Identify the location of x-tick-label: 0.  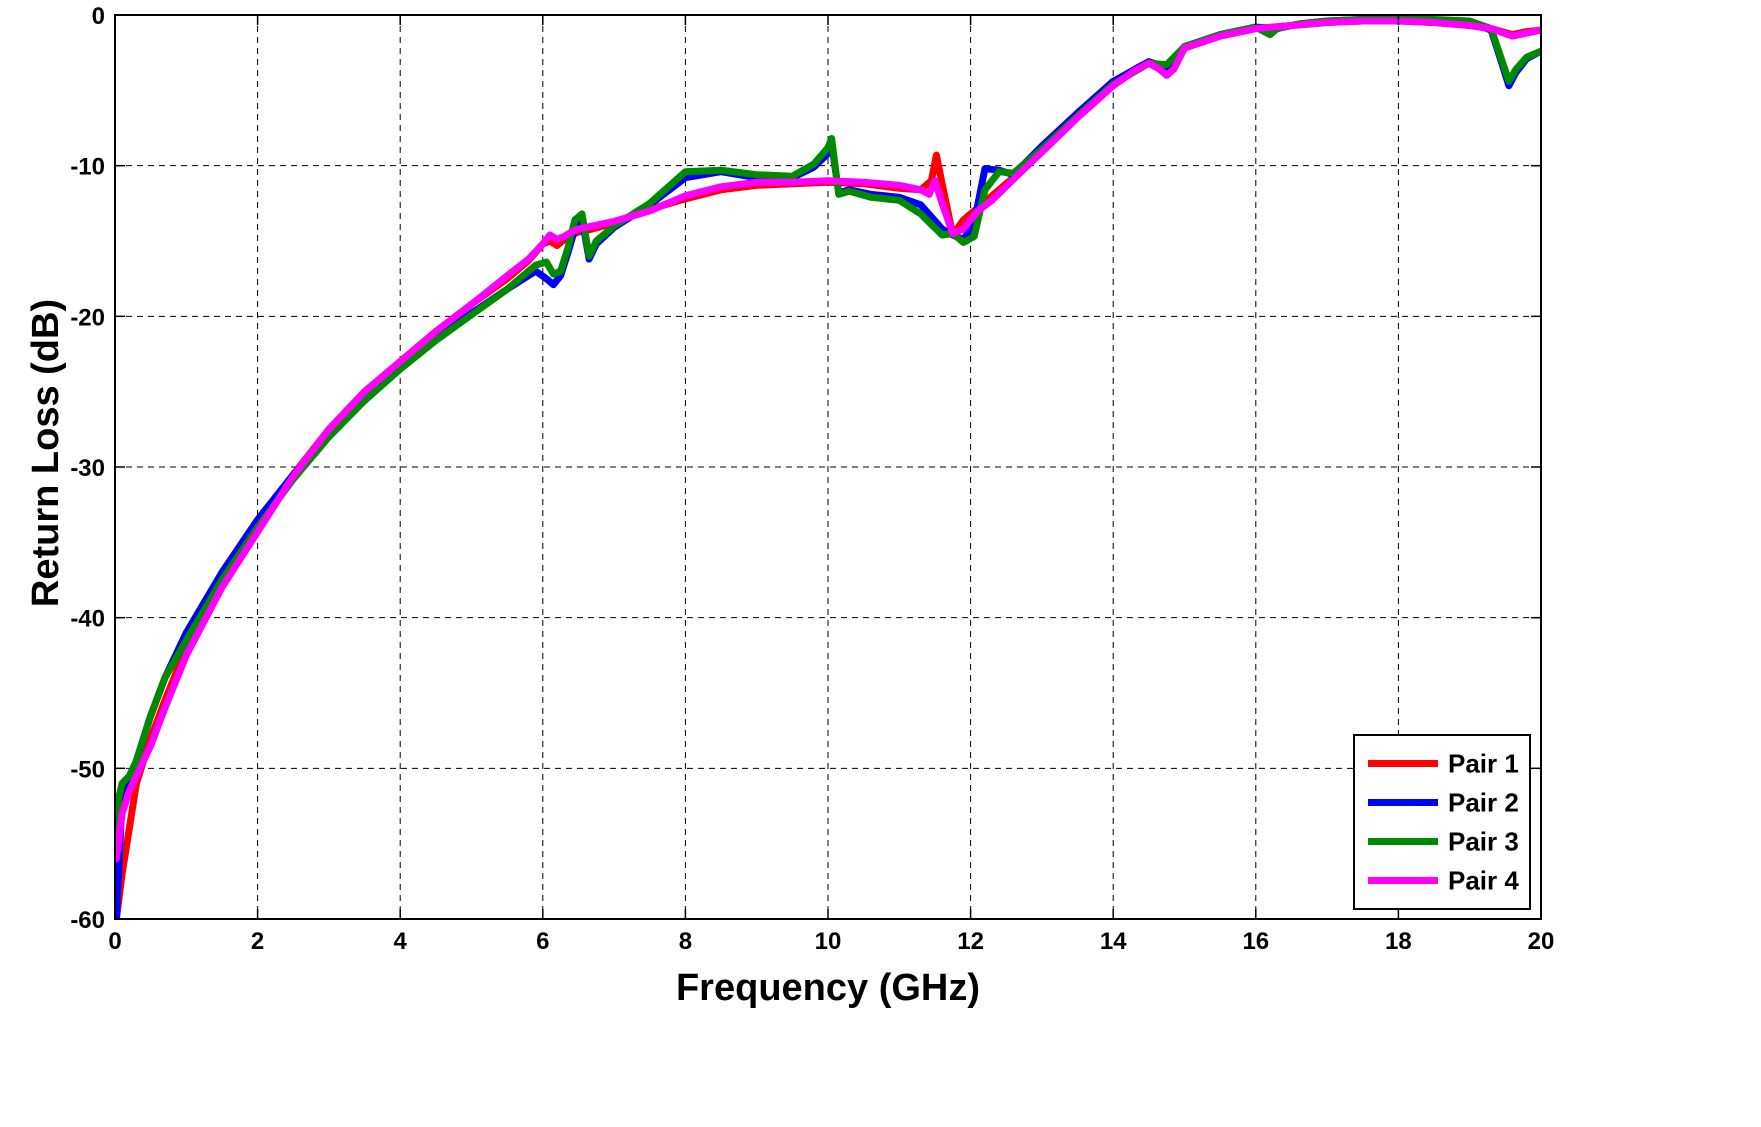
(114, 941).